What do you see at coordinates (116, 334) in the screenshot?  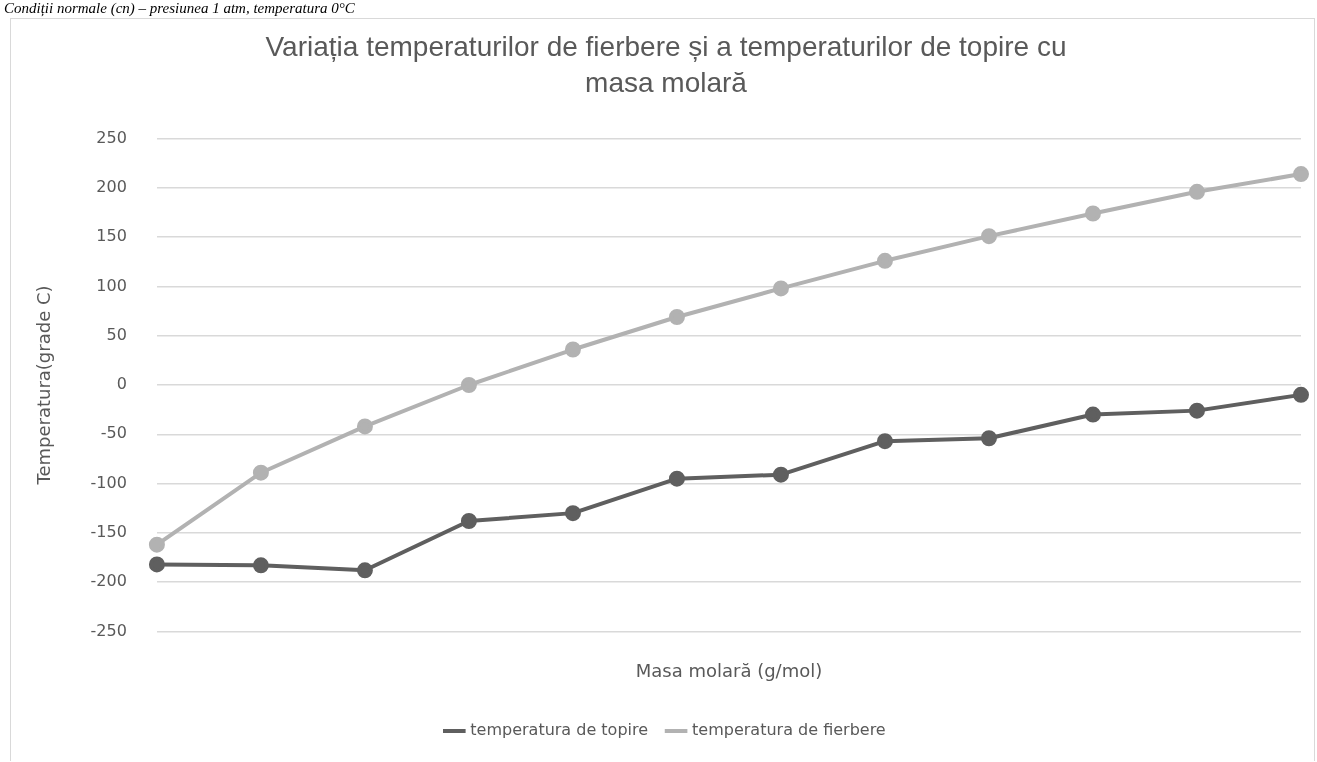 I see `y-tick-label: 50` at bounding box center [116, 334].